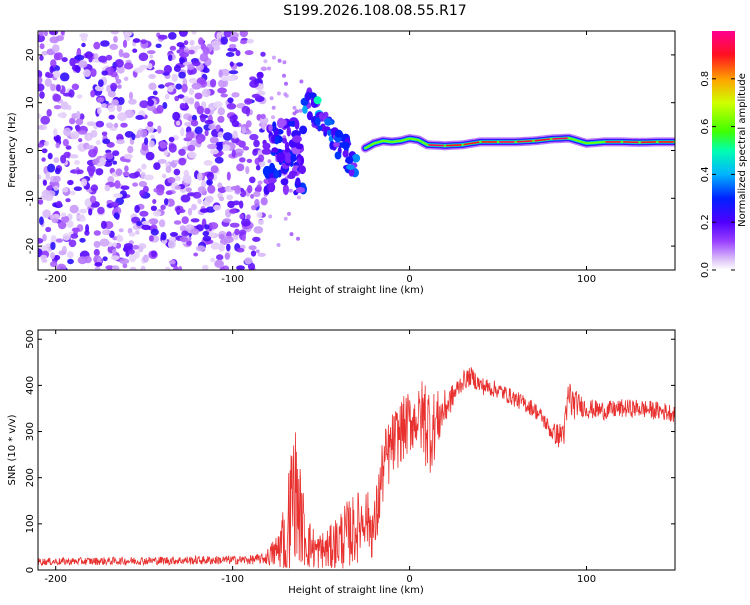 The height and width of the screenshot is (605, 750). What do you see at coordinates (30, 150) in the screenshot?
I see `y-tick-label: 0` at bounding box center [30, 150].